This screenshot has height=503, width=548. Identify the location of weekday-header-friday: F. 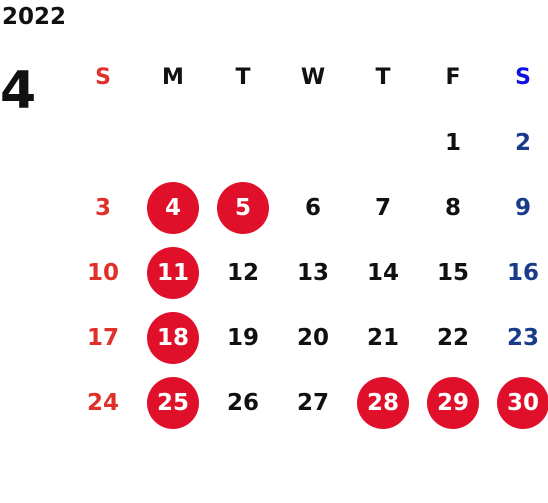
(453, 77).